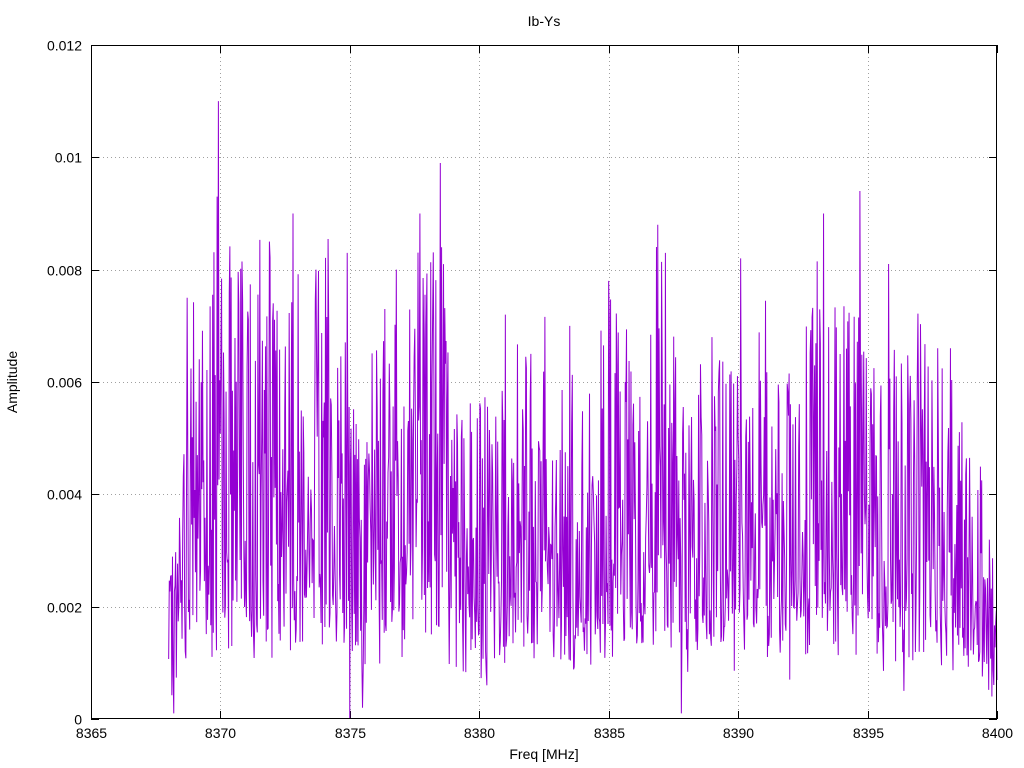 This screenshot has width=1024, height=768. Describe the element at coordinates (543, 754) in the screenshot. I see `x-axis-label: Freq [MHz]` at that location.